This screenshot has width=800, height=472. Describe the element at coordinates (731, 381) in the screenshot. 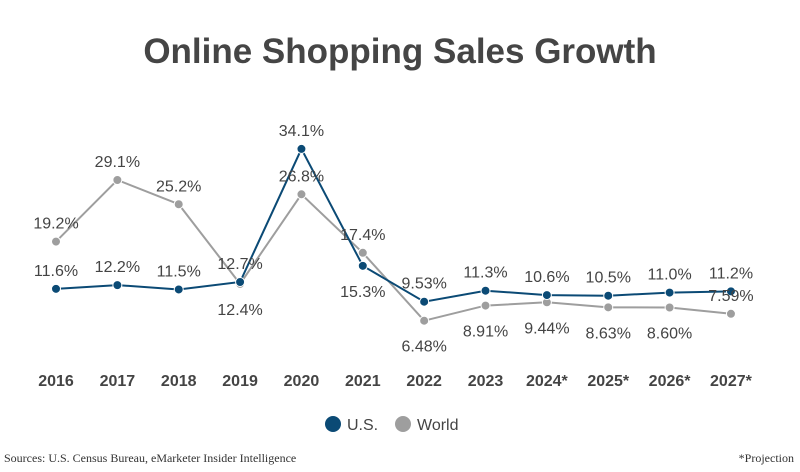

I see `x-tick-label: 2027*` at that location.